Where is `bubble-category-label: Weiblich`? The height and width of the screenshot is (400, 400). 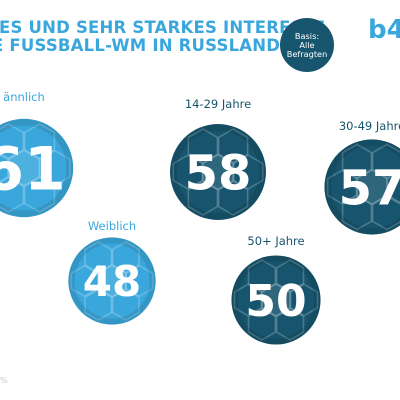
bubble-category-label: Weiblich is located at coordinates (112, 226).